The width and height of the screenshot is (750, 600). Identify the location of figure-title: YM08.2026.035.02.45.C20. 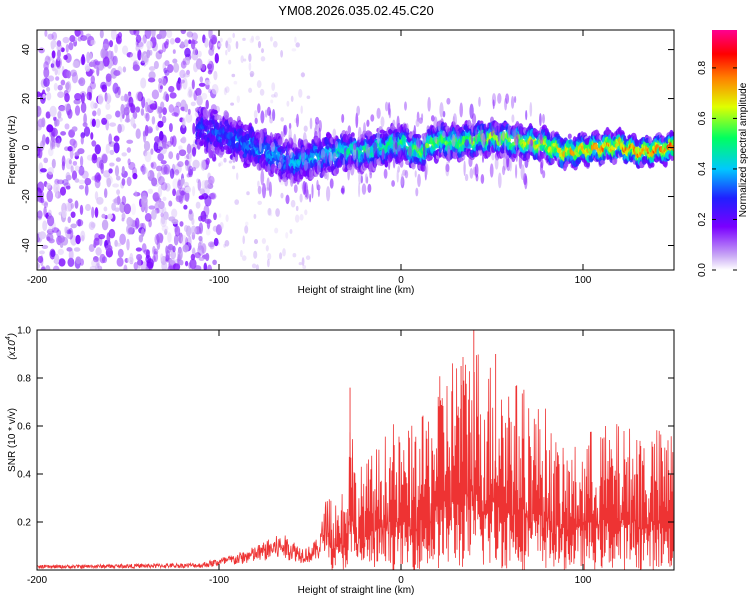
(355, 10).